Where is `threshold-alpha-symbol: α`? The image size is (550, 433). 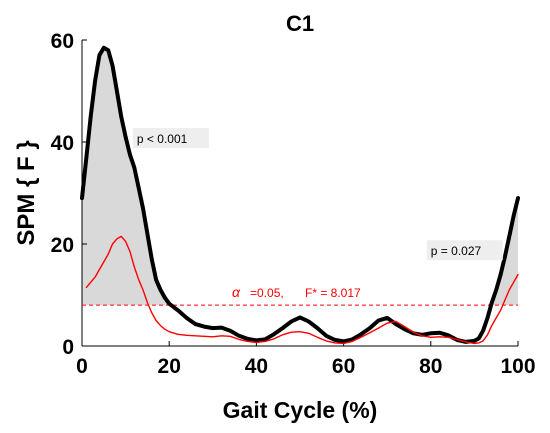
threshold-alpha-symbol: α is located at coordinates (236, 292).